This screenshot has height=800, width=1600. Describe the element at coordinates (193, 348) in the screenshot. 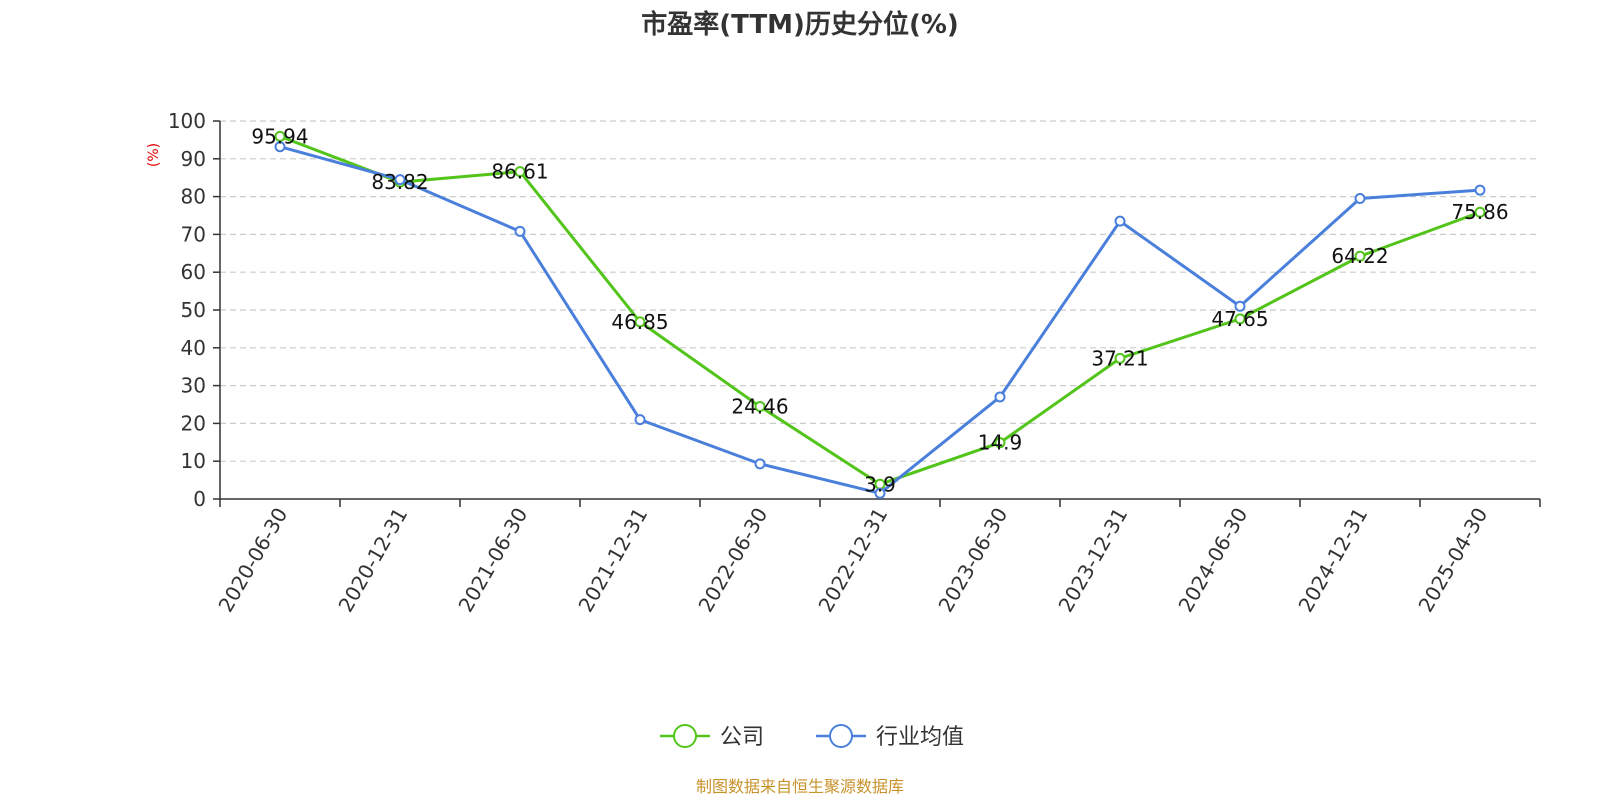

I see `y-tick-label: 40` at that location.